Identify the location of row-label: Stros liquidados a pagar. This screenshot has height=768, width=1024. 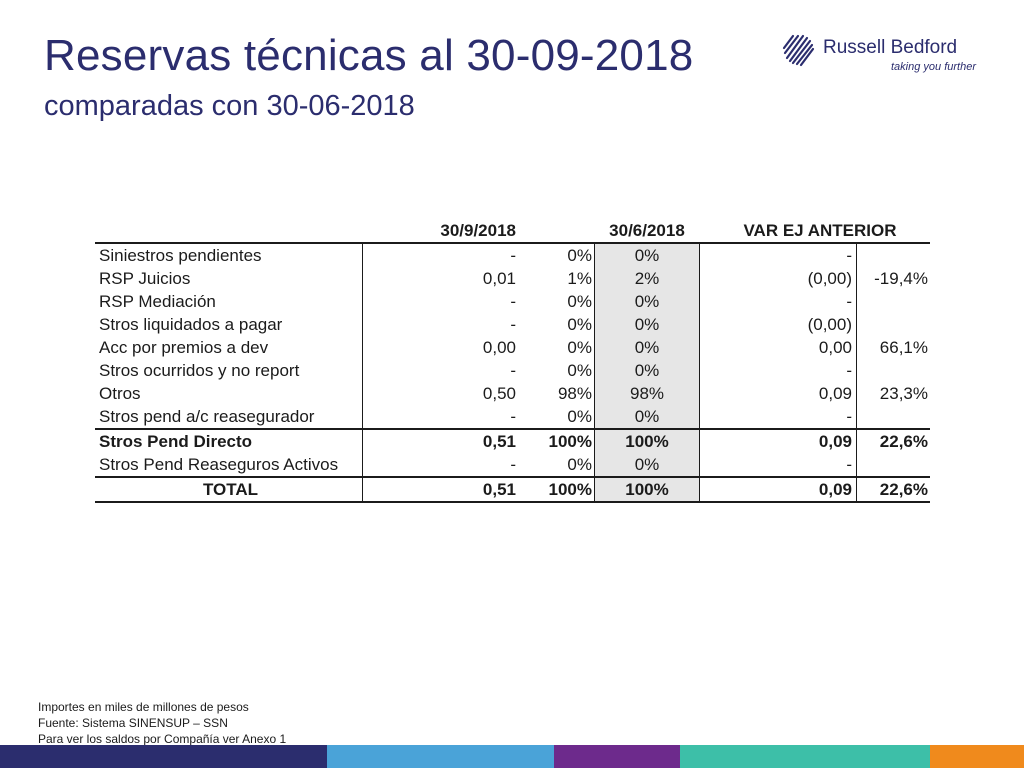
(191, 324).